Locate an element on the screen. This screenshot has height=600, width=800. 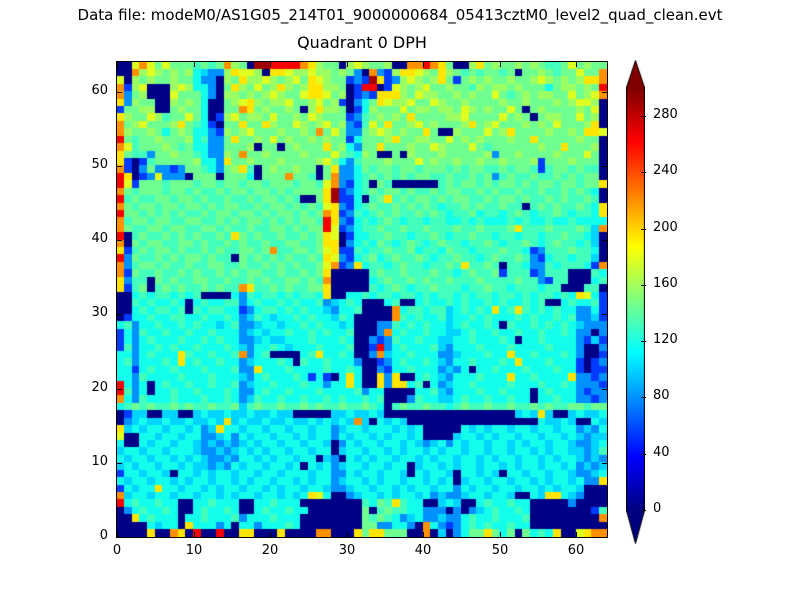
x-axis-tick-label: 20 is located at coordinates (270, 550).